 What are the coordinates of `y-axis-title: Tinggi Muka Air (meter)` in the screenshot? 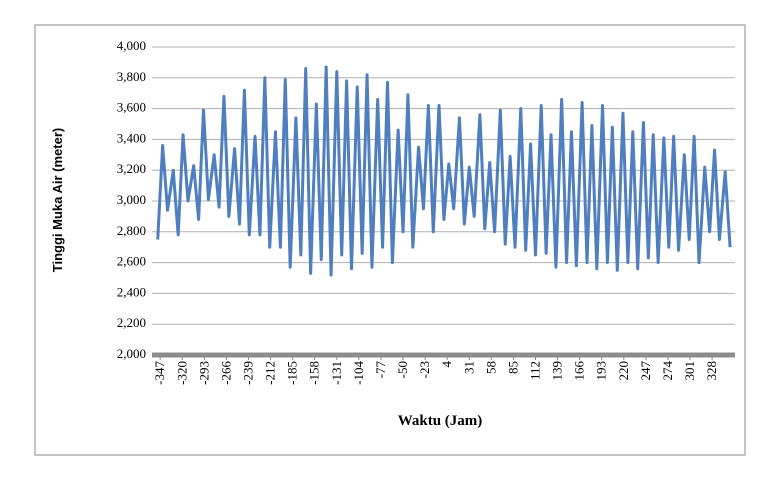 It's located at (57, 200).